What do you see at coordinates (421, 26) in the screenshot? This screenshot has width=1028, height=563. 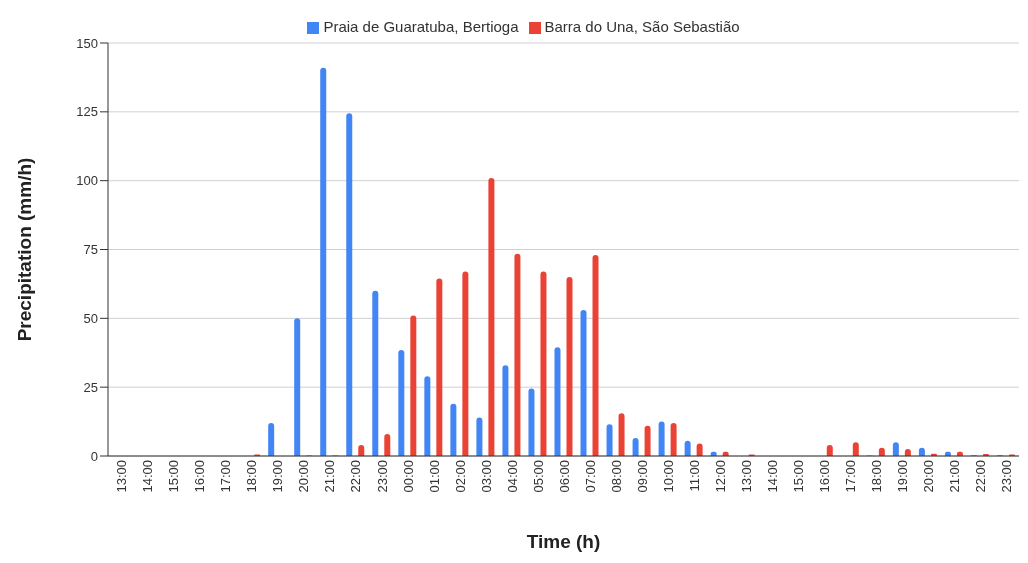 I see `legend-label: Praia de Guaratuba, Bertioga` at bounding box center [421, 26].